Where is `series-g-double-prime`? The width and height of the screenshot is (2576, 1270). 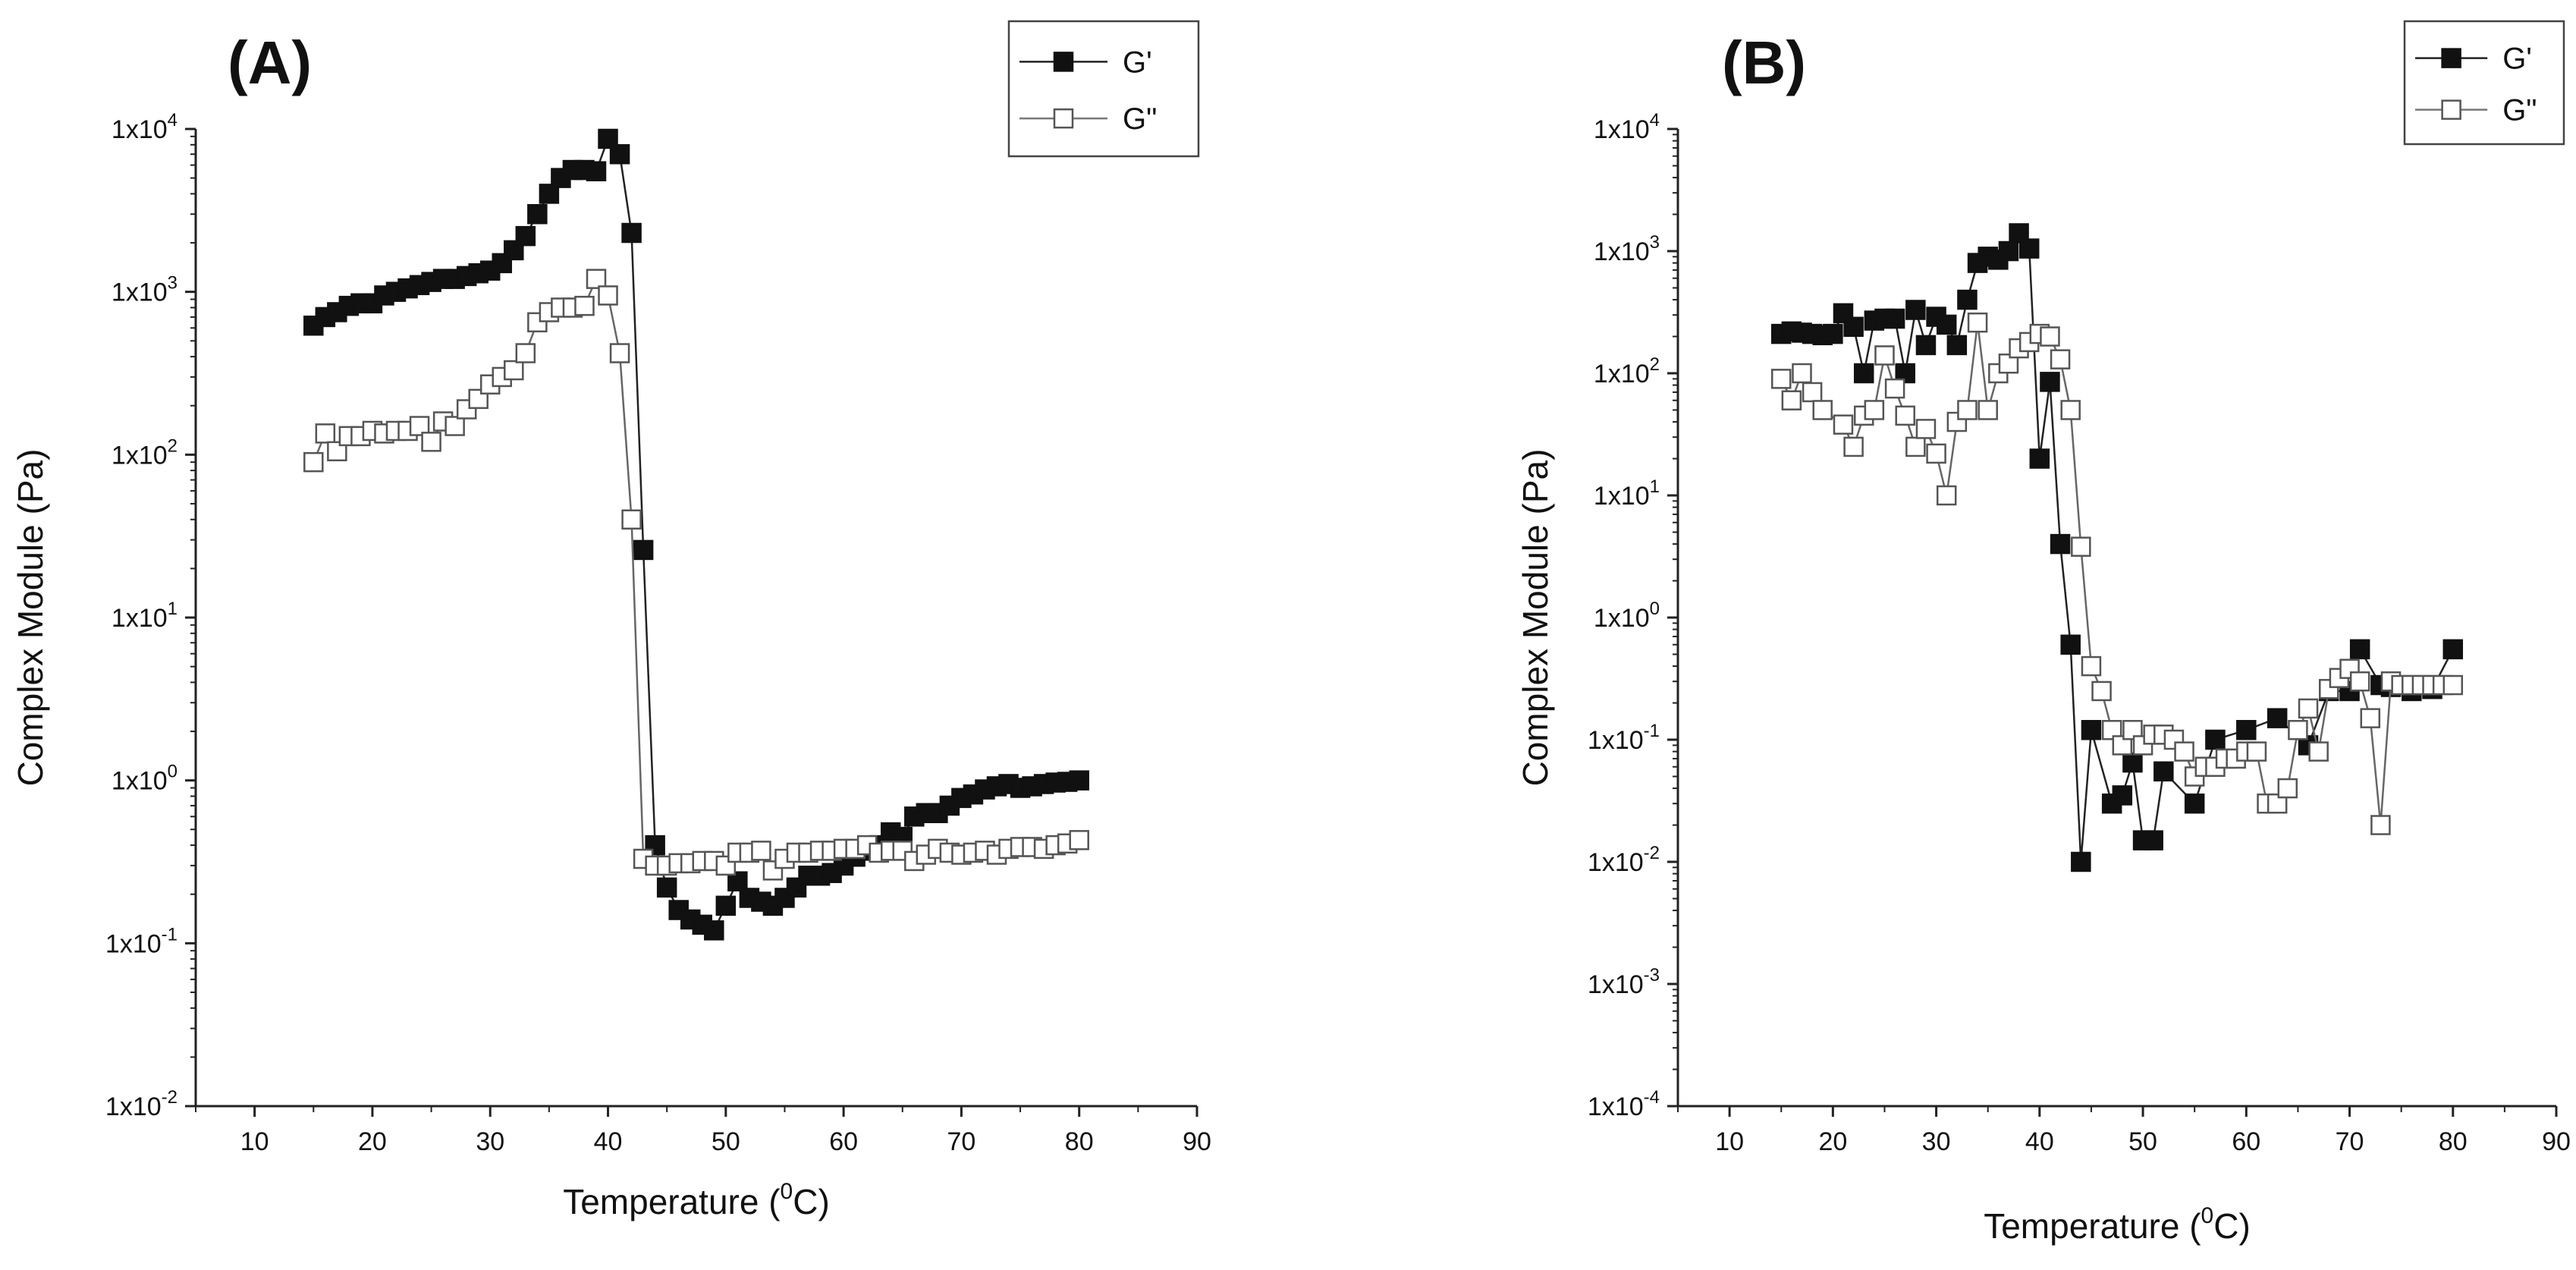 series-g-double-prime is located at coordinates (696, 575).